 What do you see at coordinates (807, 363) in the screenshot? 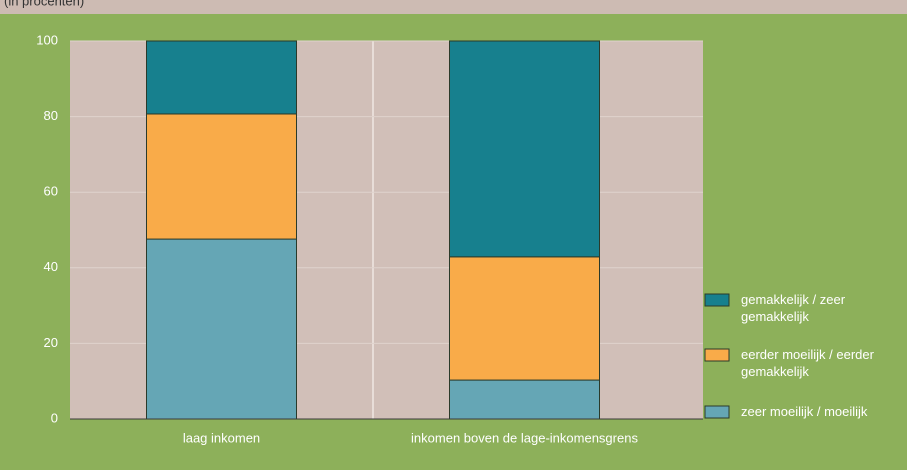
I see `legend-label: eerder moeilijk / eerder gemakkelijk` at bounding box center [807, 363].